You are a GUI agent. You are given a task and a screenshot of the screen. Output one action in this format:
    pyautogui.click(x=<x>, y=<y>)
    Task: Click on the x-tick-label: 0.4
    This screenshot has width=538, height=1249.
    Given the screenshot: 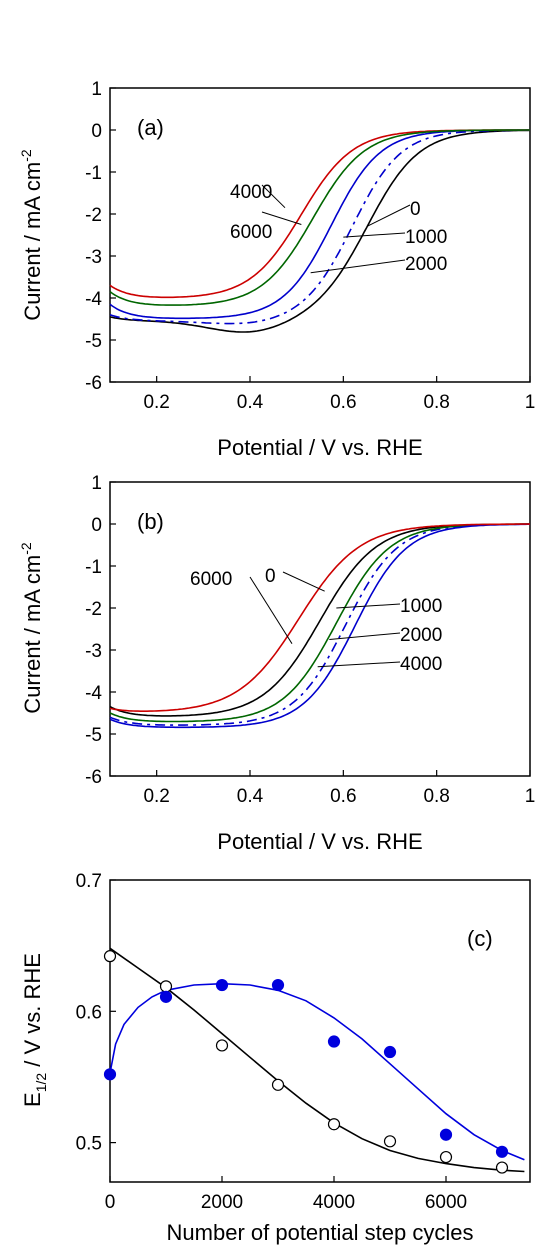 What is the action you would take?
    pyautogui.click(x=250, y=796)
    